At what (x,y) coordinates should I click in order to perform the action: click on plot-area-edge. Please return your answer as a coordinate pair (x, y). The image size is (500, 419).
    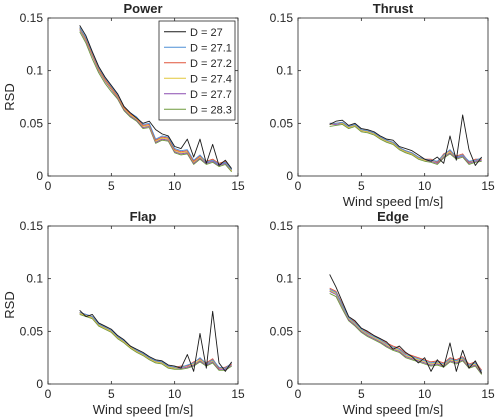
    Looking at the image, I should click on (393, 305).